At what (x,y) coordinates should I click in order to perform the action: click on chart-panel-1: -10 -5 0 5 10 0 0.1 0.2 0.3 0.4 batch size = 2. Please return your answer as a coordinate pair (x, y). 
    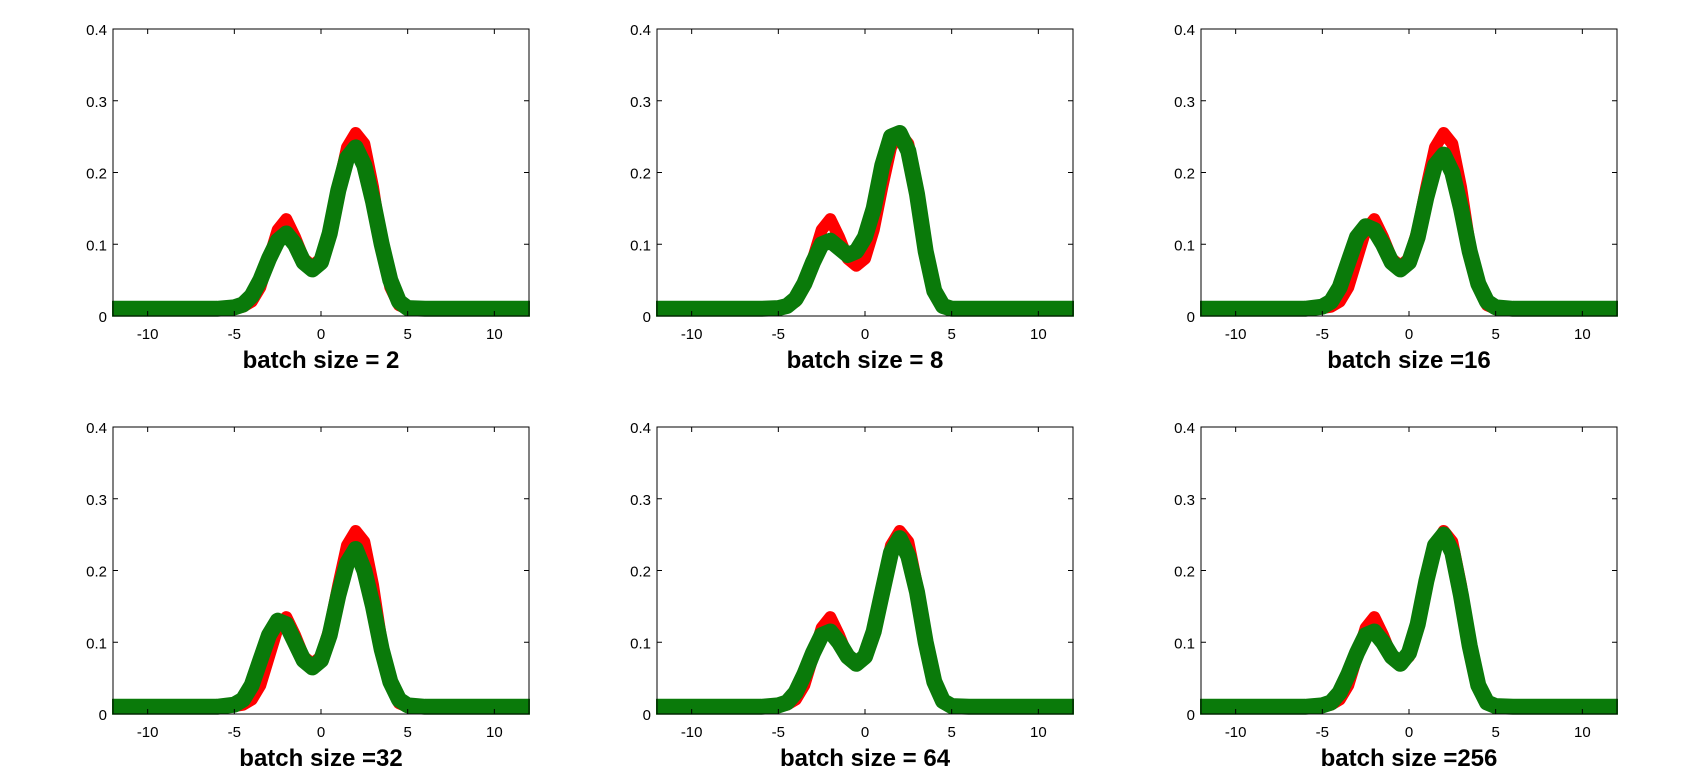
    Looking at the image, I should click on (321, 191).